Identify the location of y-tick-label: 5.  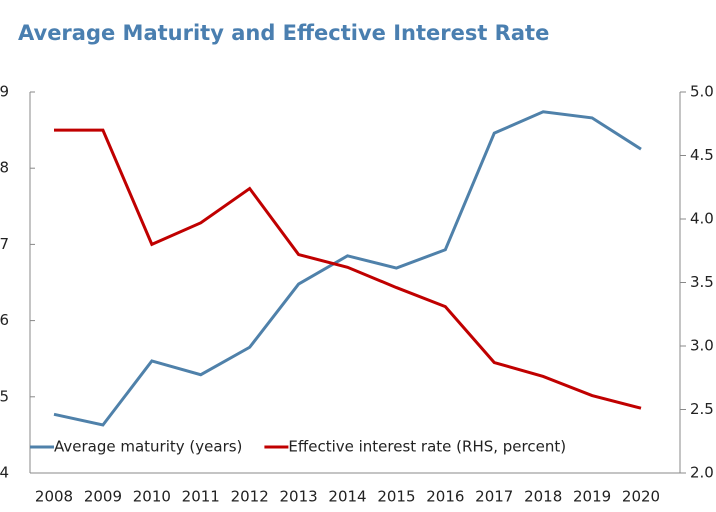
(4, 396).